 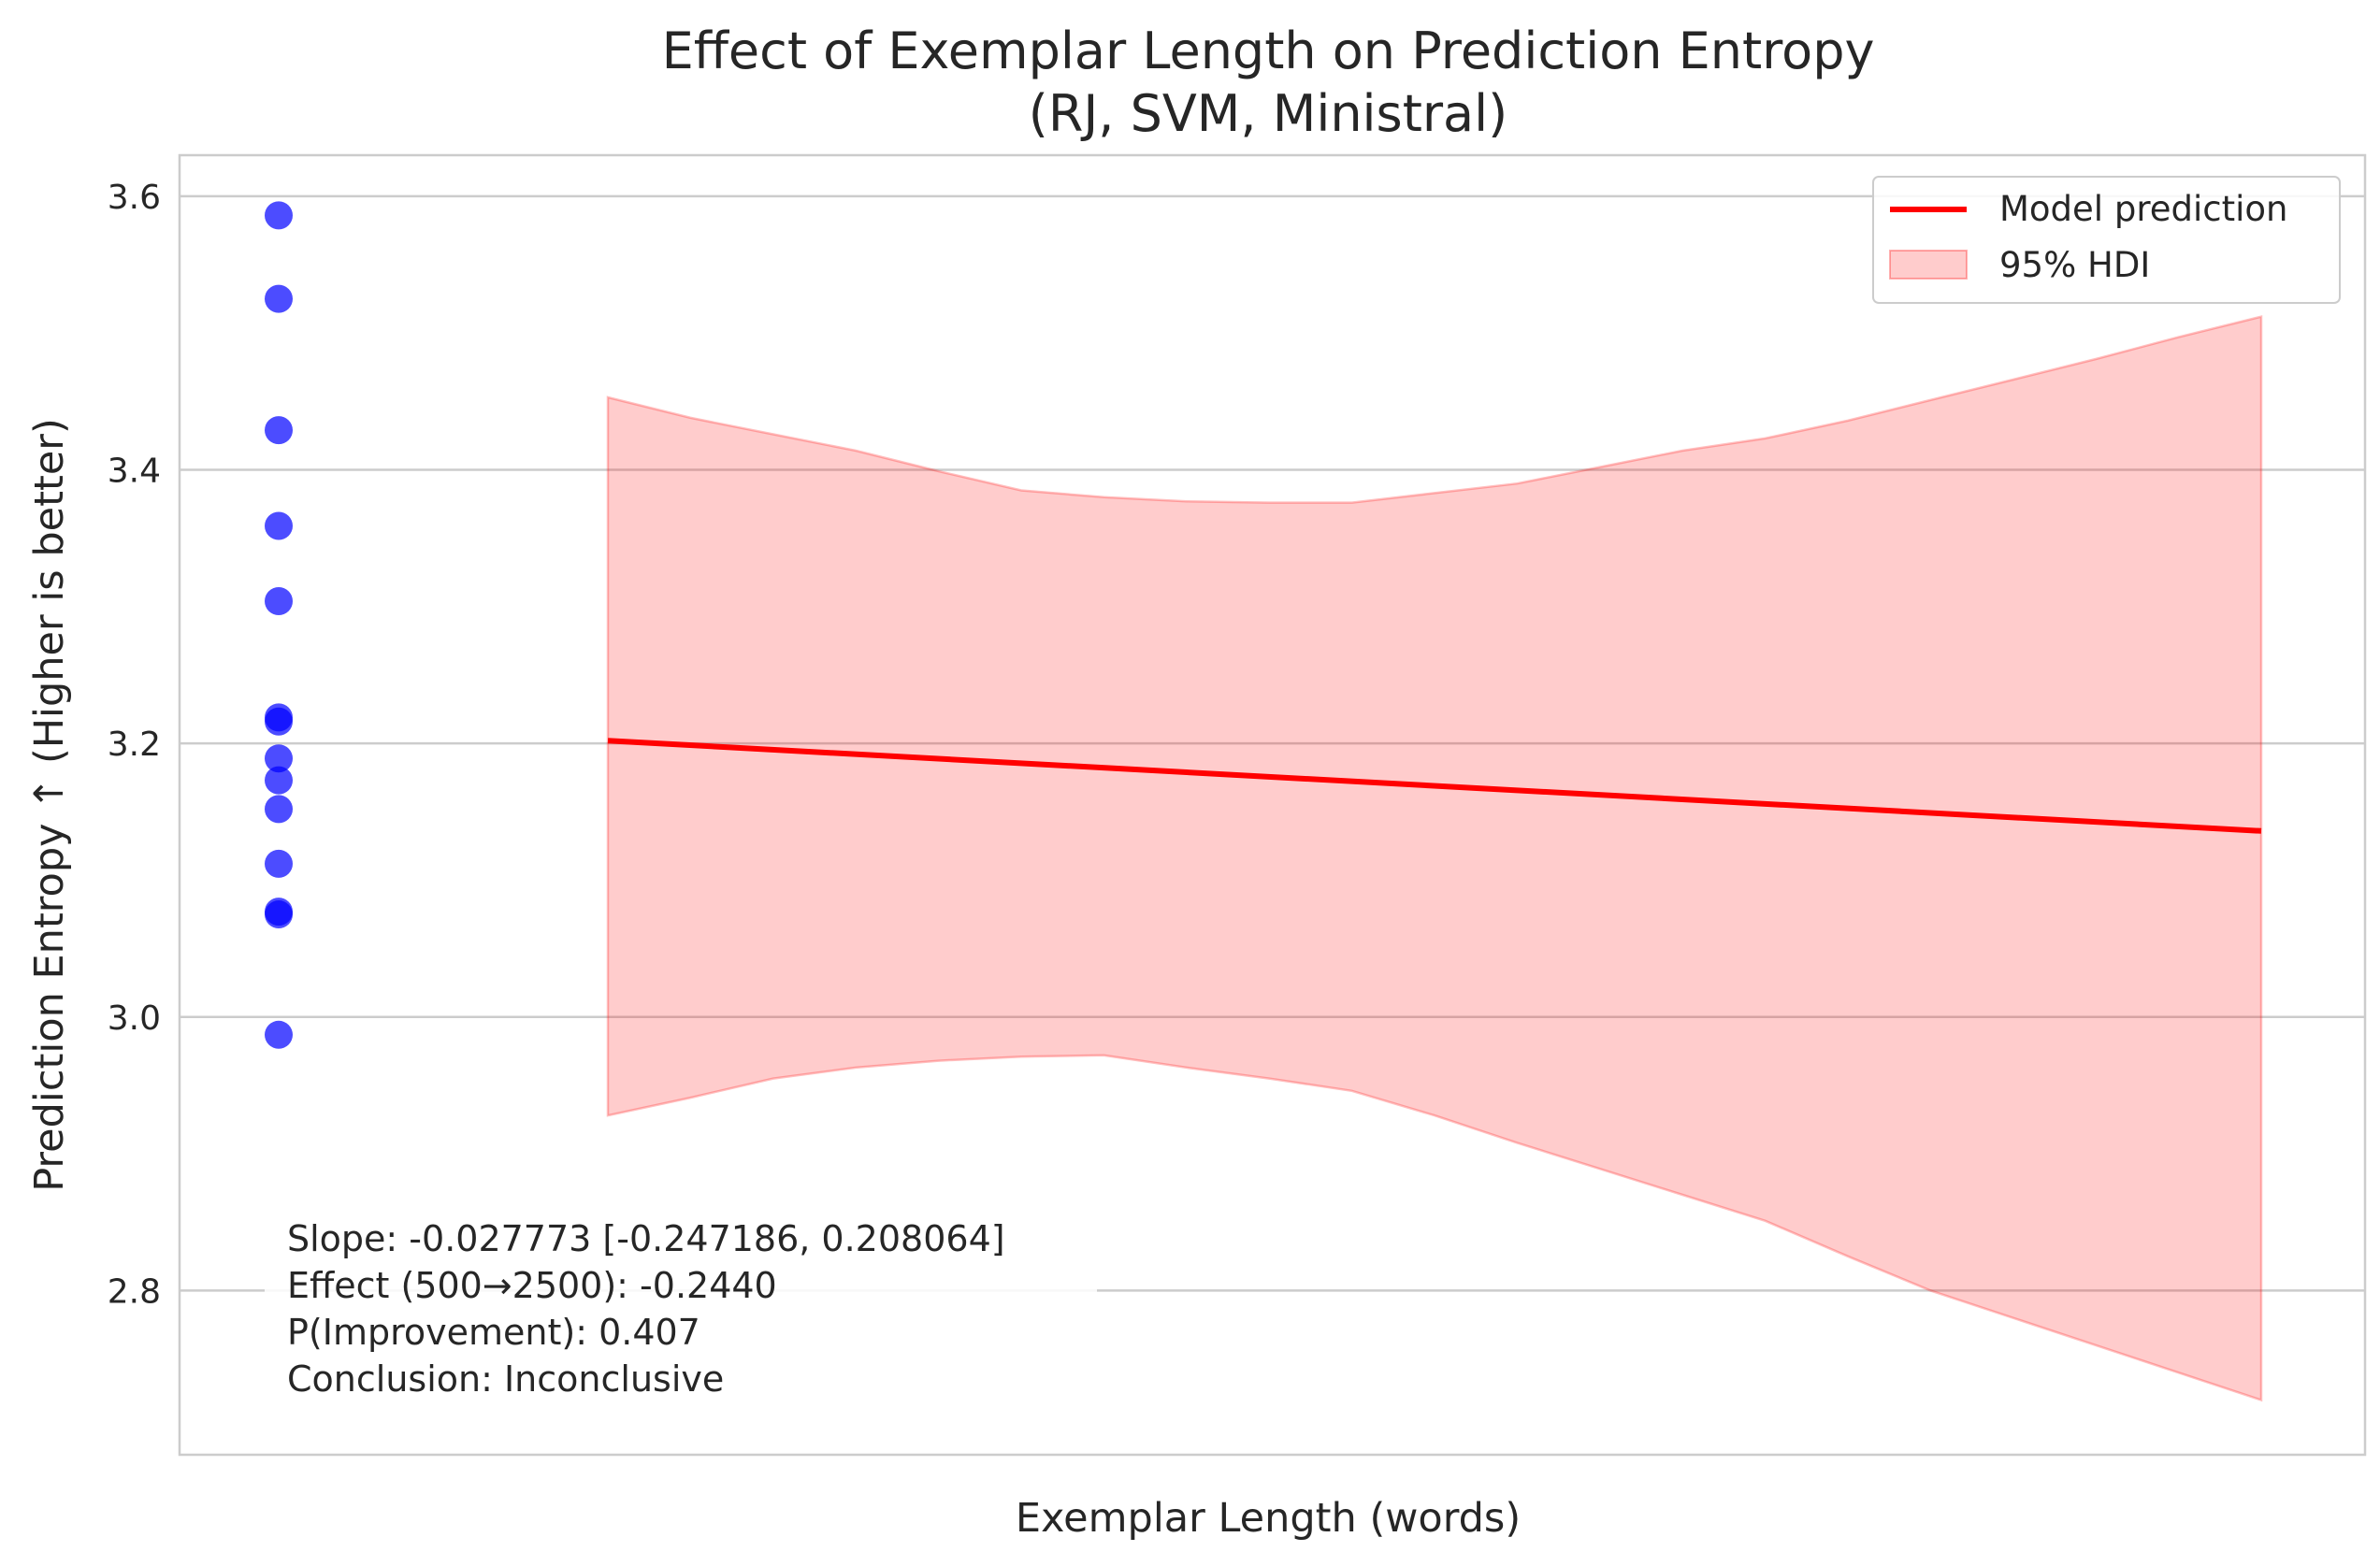 What do you see at coordinates (134, 198) in the screenshot?
I see `y-tick-label-4: 3.6` at bounding box center [134, 198].